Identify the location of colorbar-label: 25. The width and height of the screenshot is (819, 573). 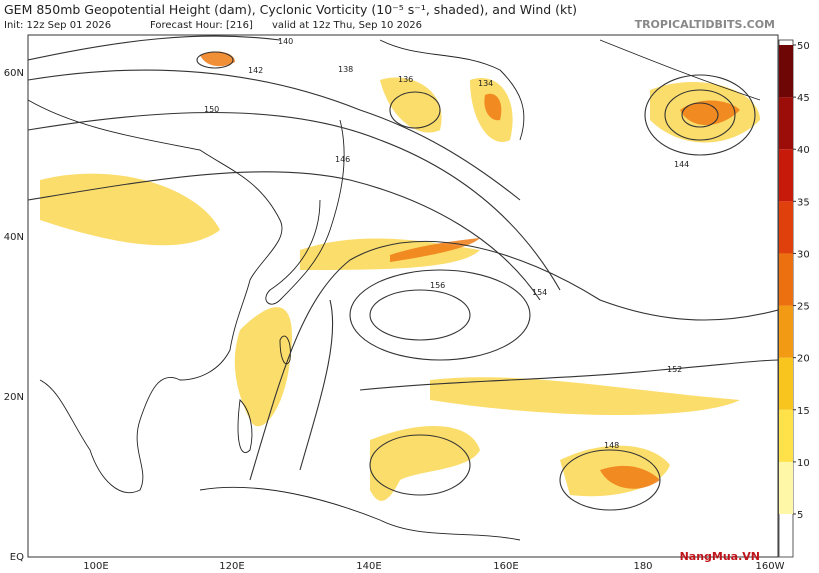
(803, 307).